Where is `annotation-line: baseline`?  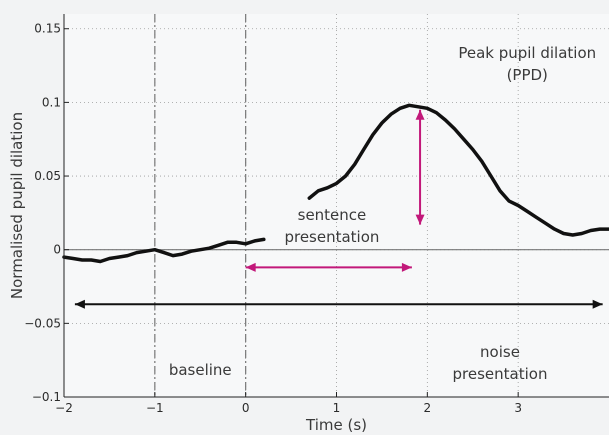 annotation-line: baseline is located at coordinates (200, 370).